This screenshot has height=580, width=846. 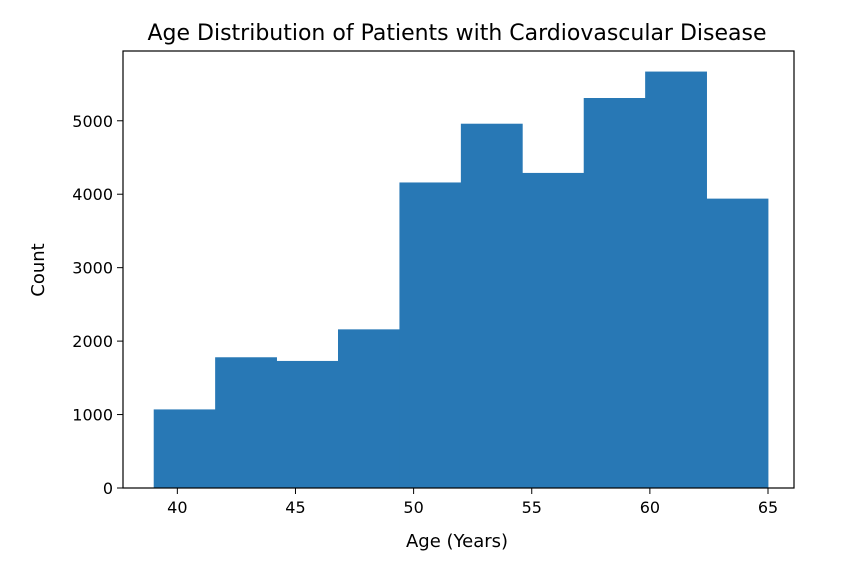 I want to click on x-tick-label: 55, so click(x=532, y=507).